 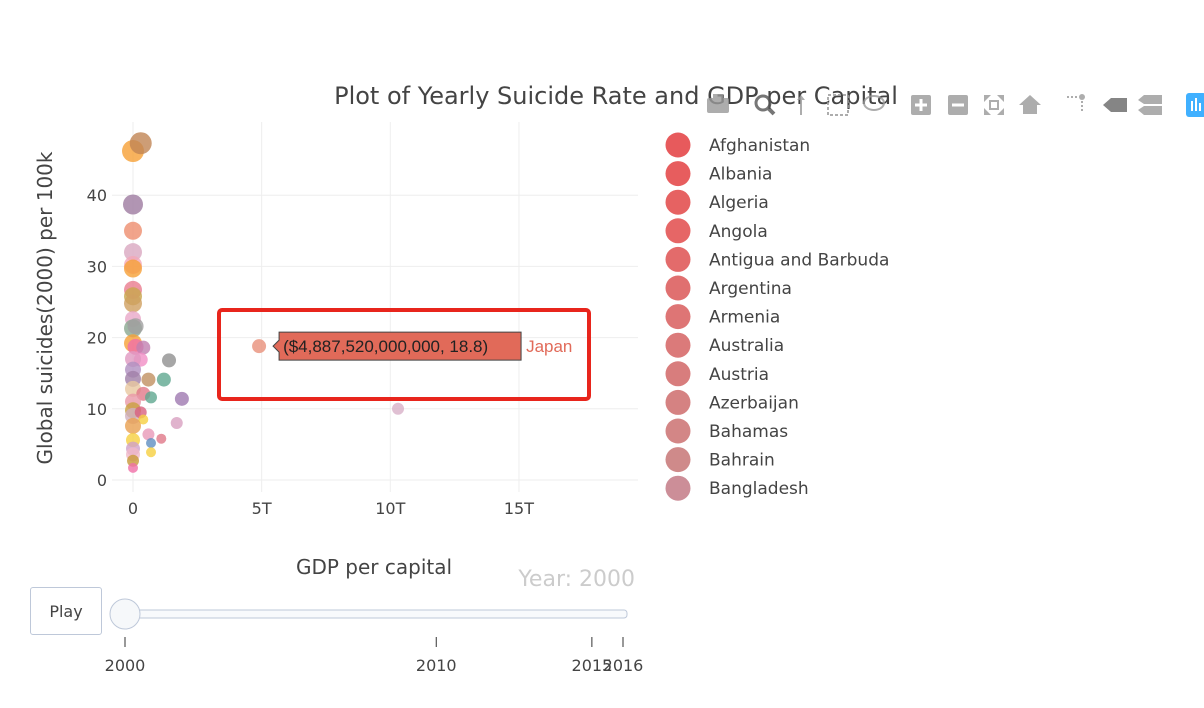 What do you see at coordinates (125, 665) in the screenshot?
I see `slider-tick-label: 2000` at bounding box center [125, 665].